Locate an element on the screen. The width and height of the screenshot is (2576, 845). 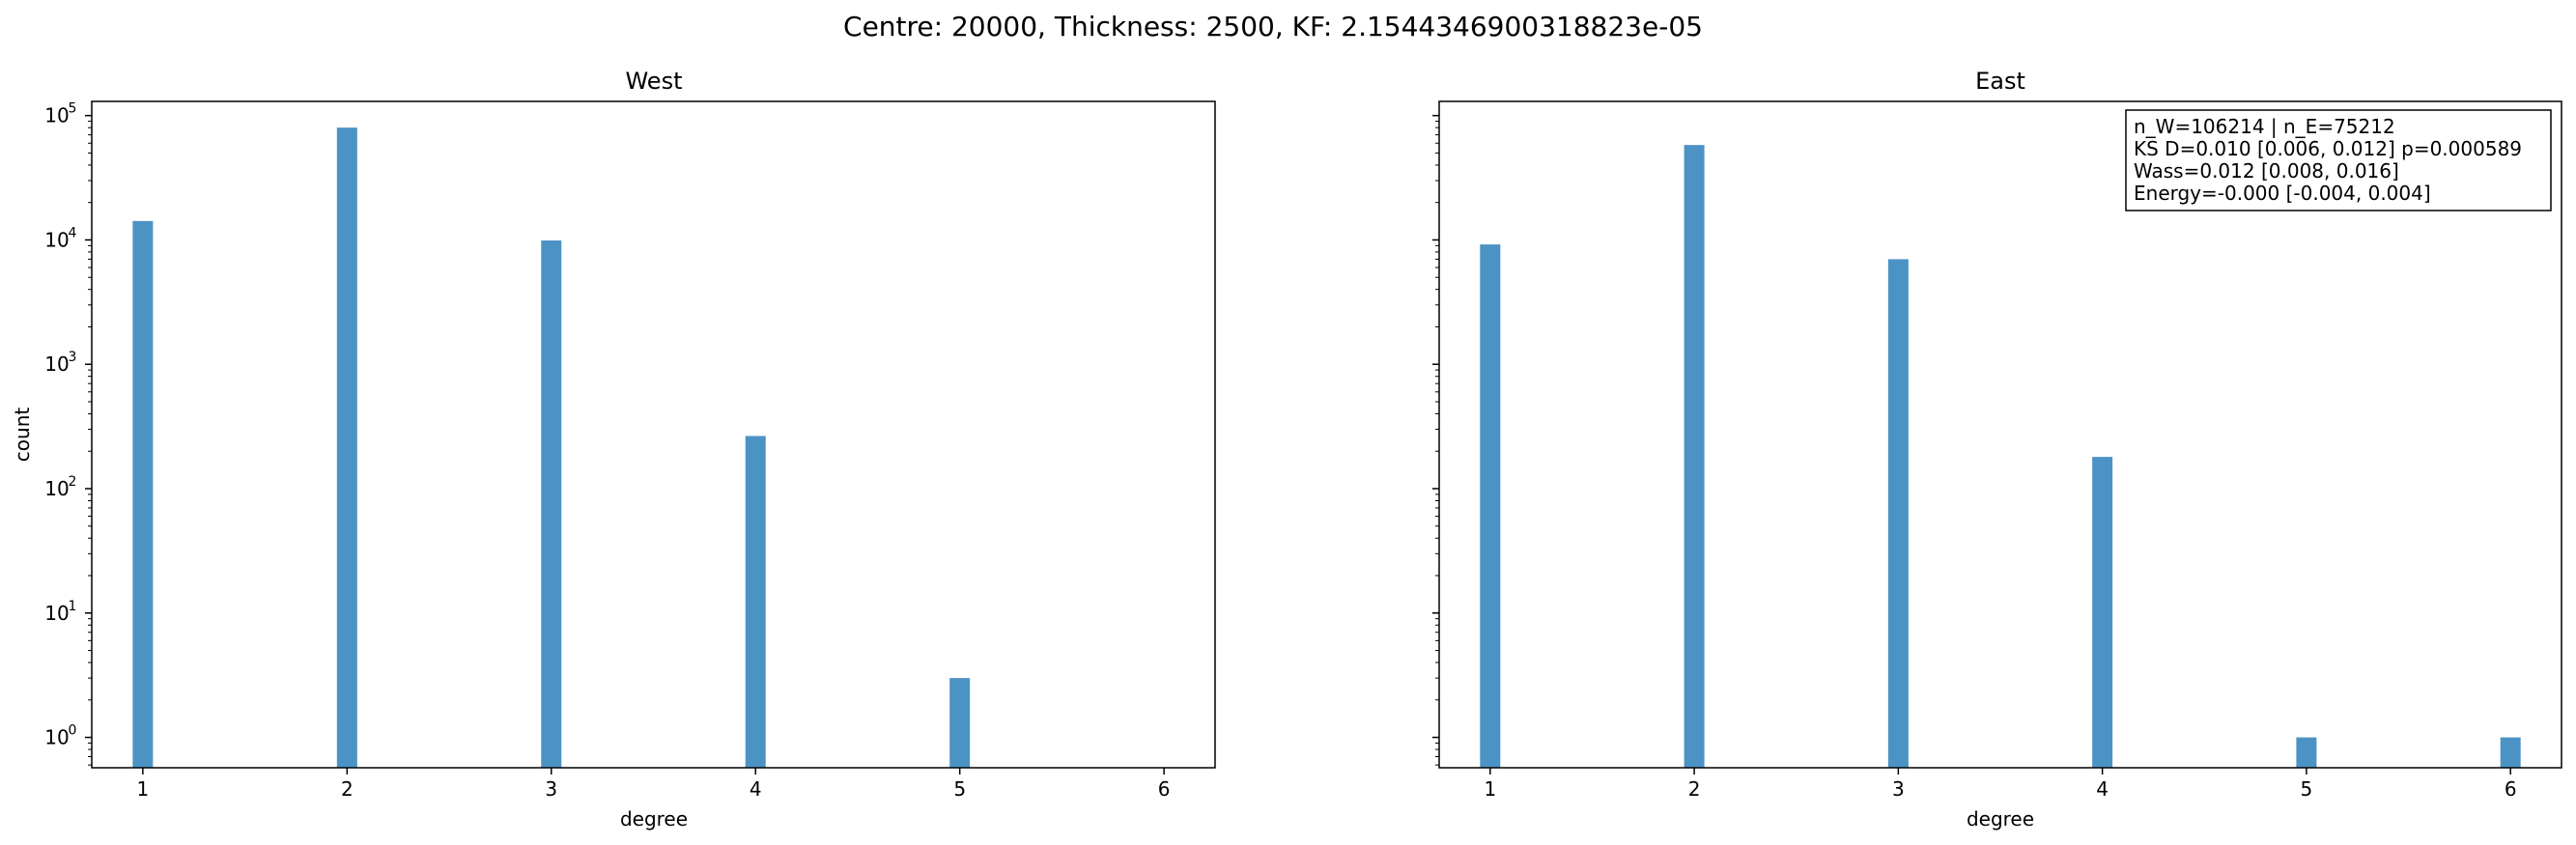
east-xtick-label: 5 is located at coordinates (2307, 789).